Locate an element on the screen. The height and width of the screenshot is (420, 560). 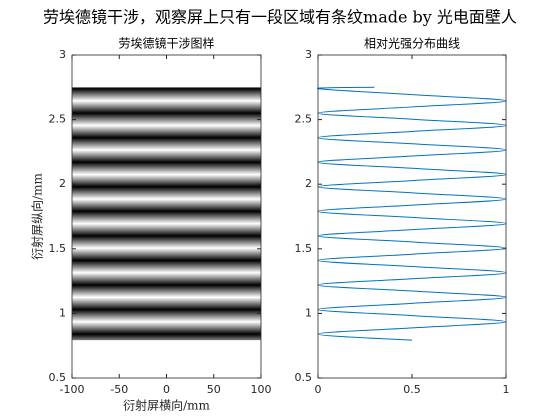
figure-title: 劳埃德镜干涉，观察屏上只有一段区域有条纹made by 光电面壁人 is located at coordinates (280, 17).